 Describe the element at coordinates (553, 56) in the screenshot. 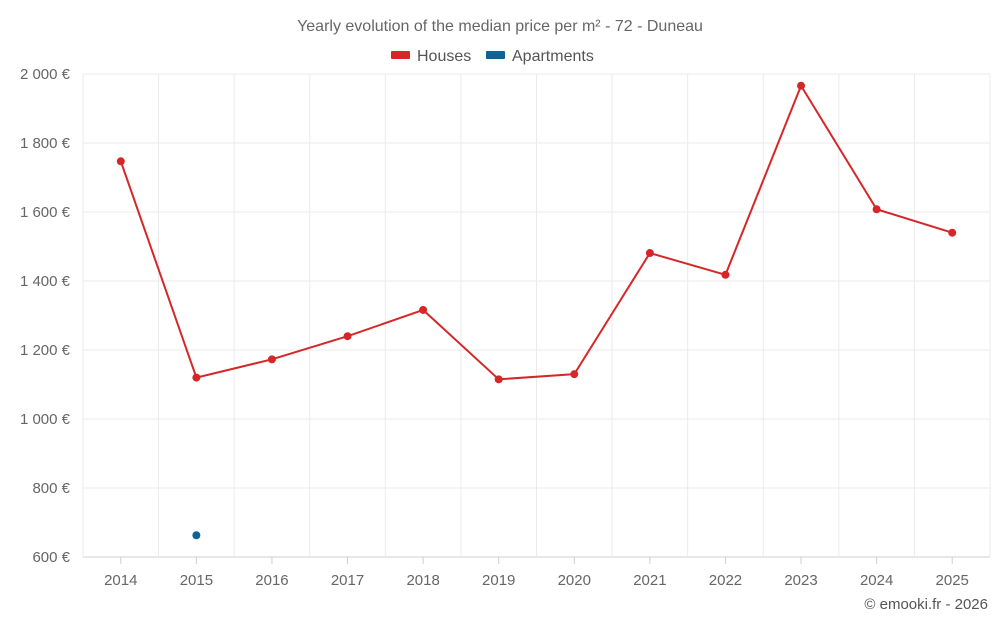

I see `legend-label-apartments: Apartments` at that location.